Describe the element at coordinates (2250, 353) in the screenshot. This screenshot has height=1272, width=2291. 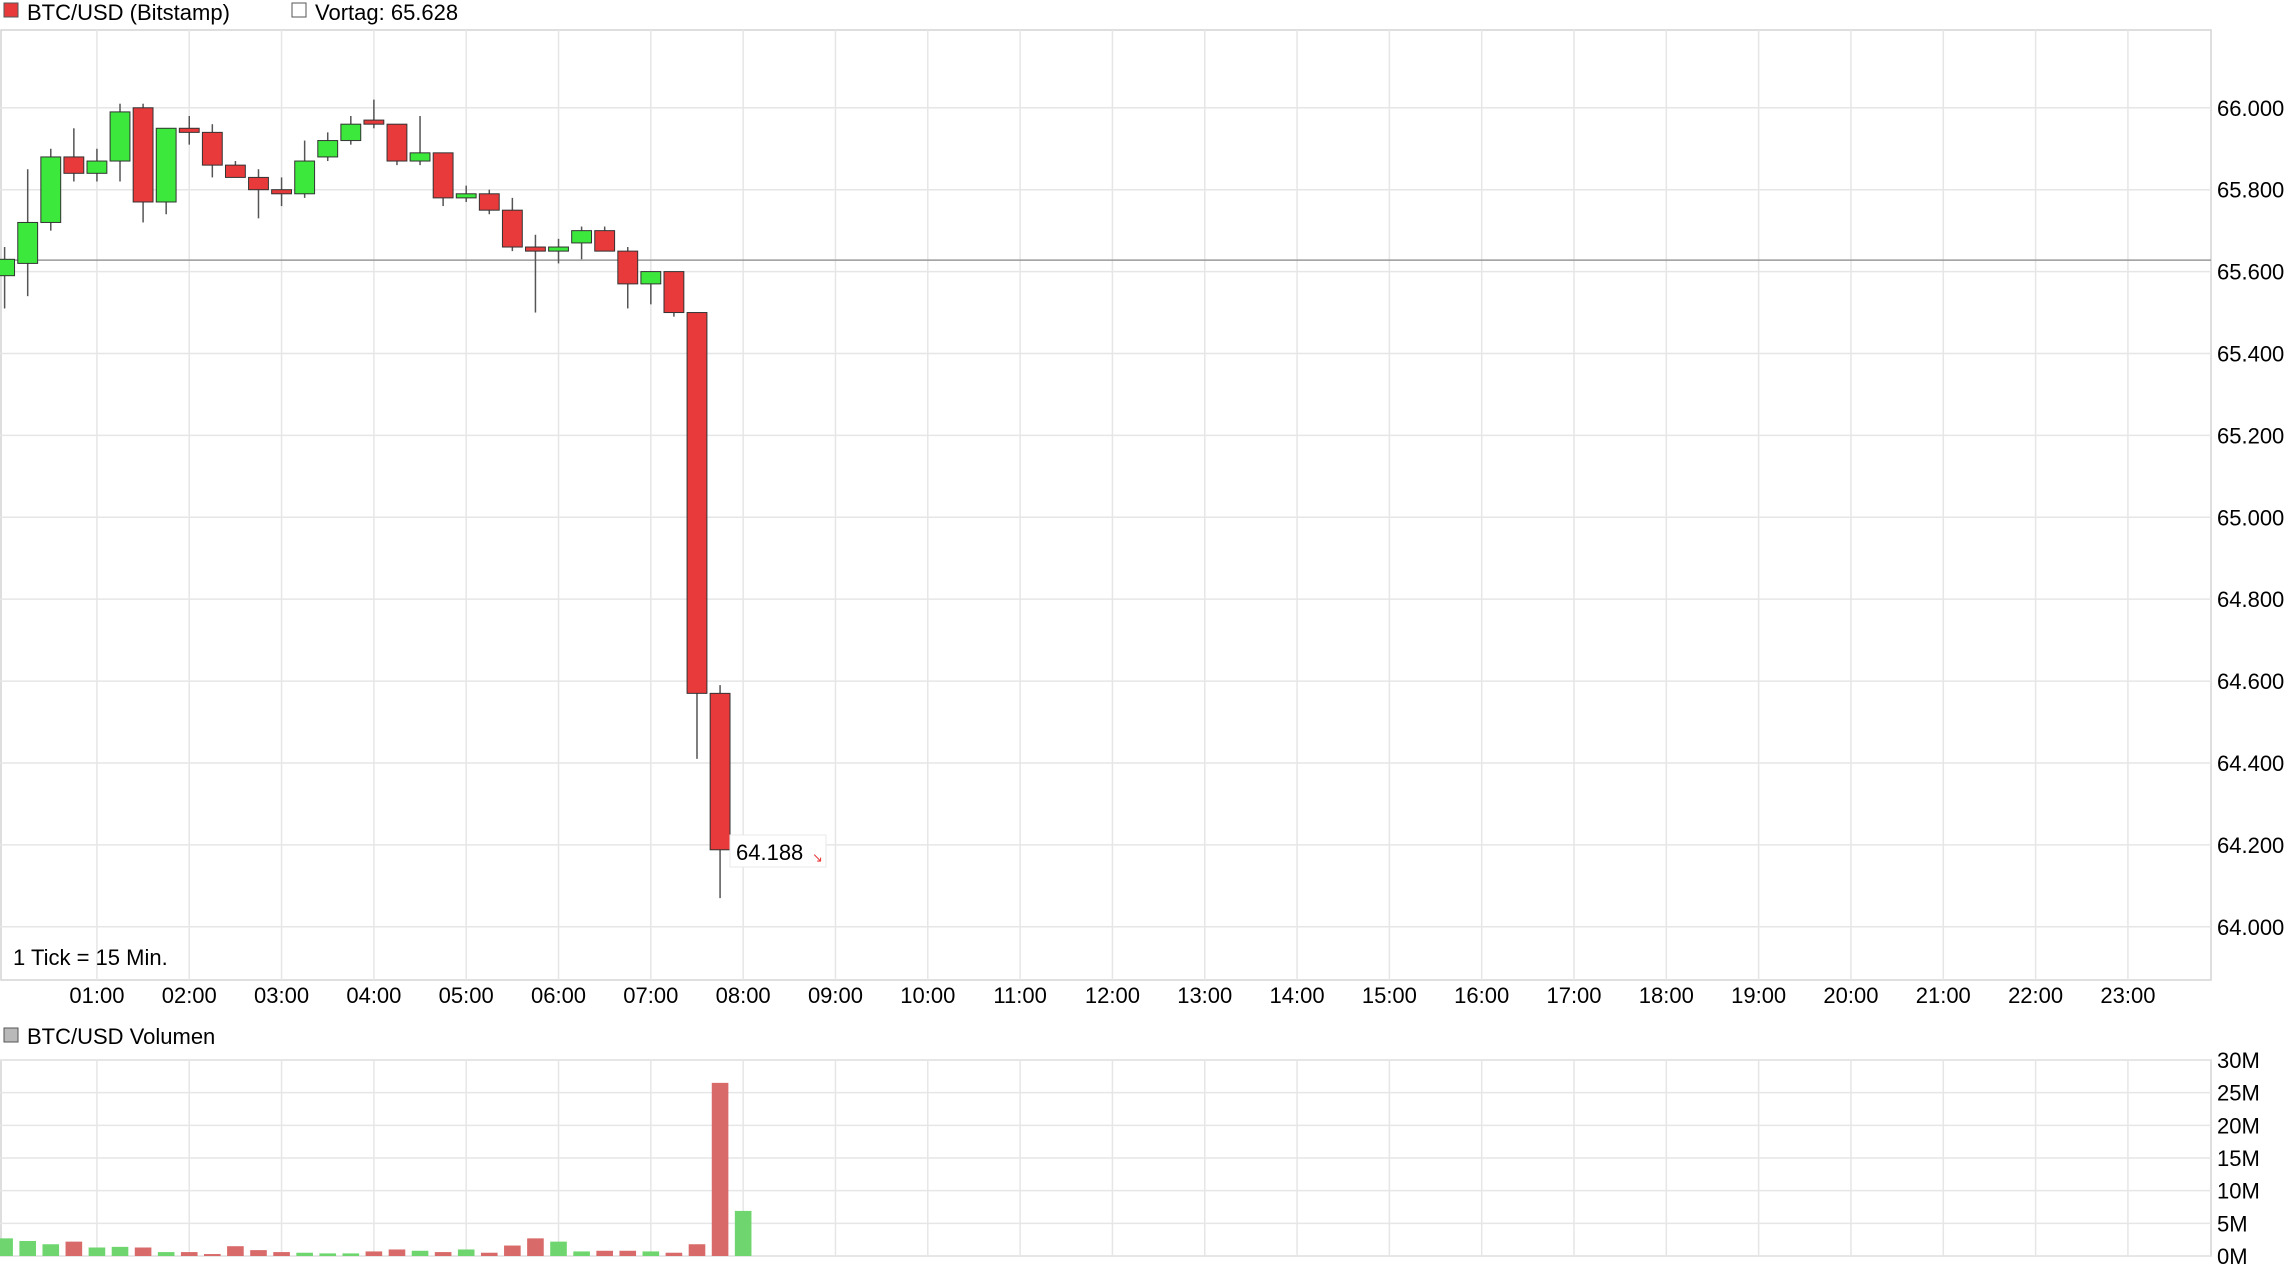
I see `y-tick-label: 65.400` at that location.